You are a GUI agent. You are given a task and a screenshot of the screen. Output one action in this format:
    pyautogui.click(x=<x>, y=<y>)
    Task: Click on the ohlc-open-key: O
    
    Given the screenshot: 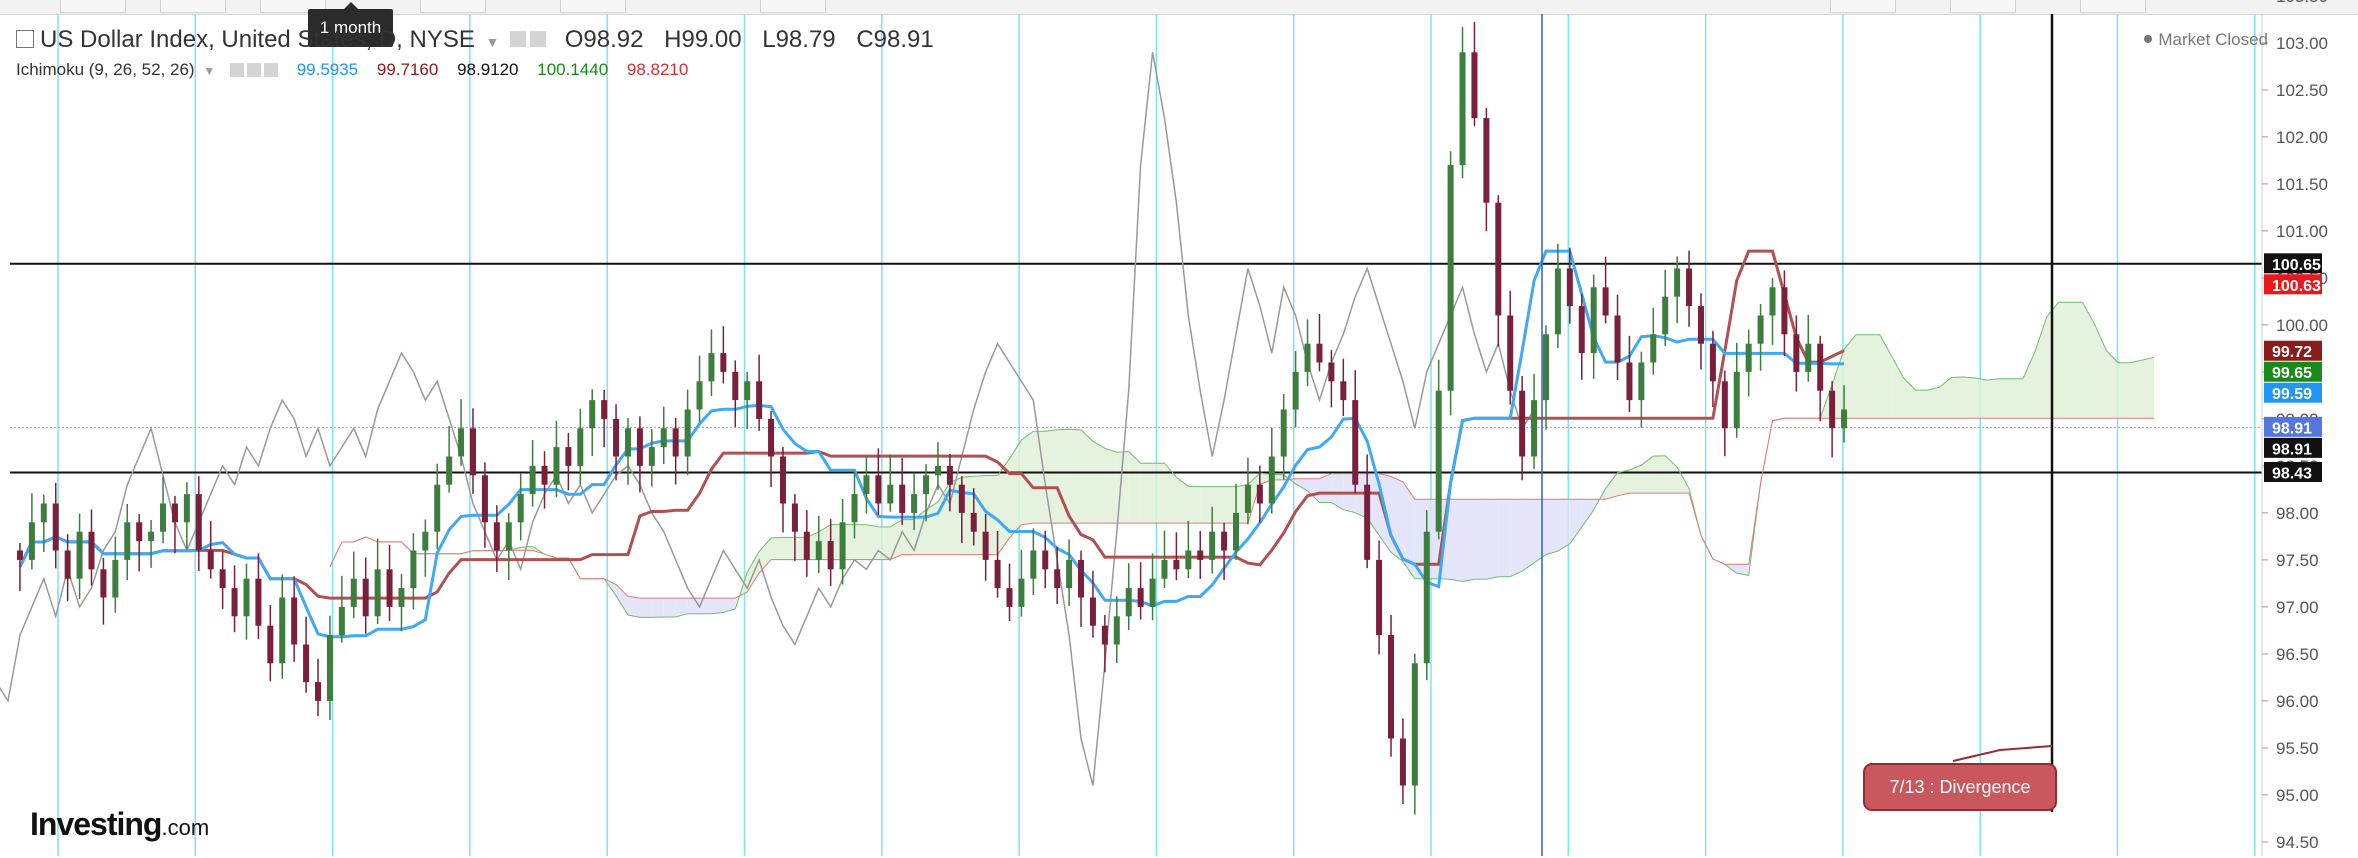 What is the action you would take?
    pyautogui.click(x=574, y=39)
    